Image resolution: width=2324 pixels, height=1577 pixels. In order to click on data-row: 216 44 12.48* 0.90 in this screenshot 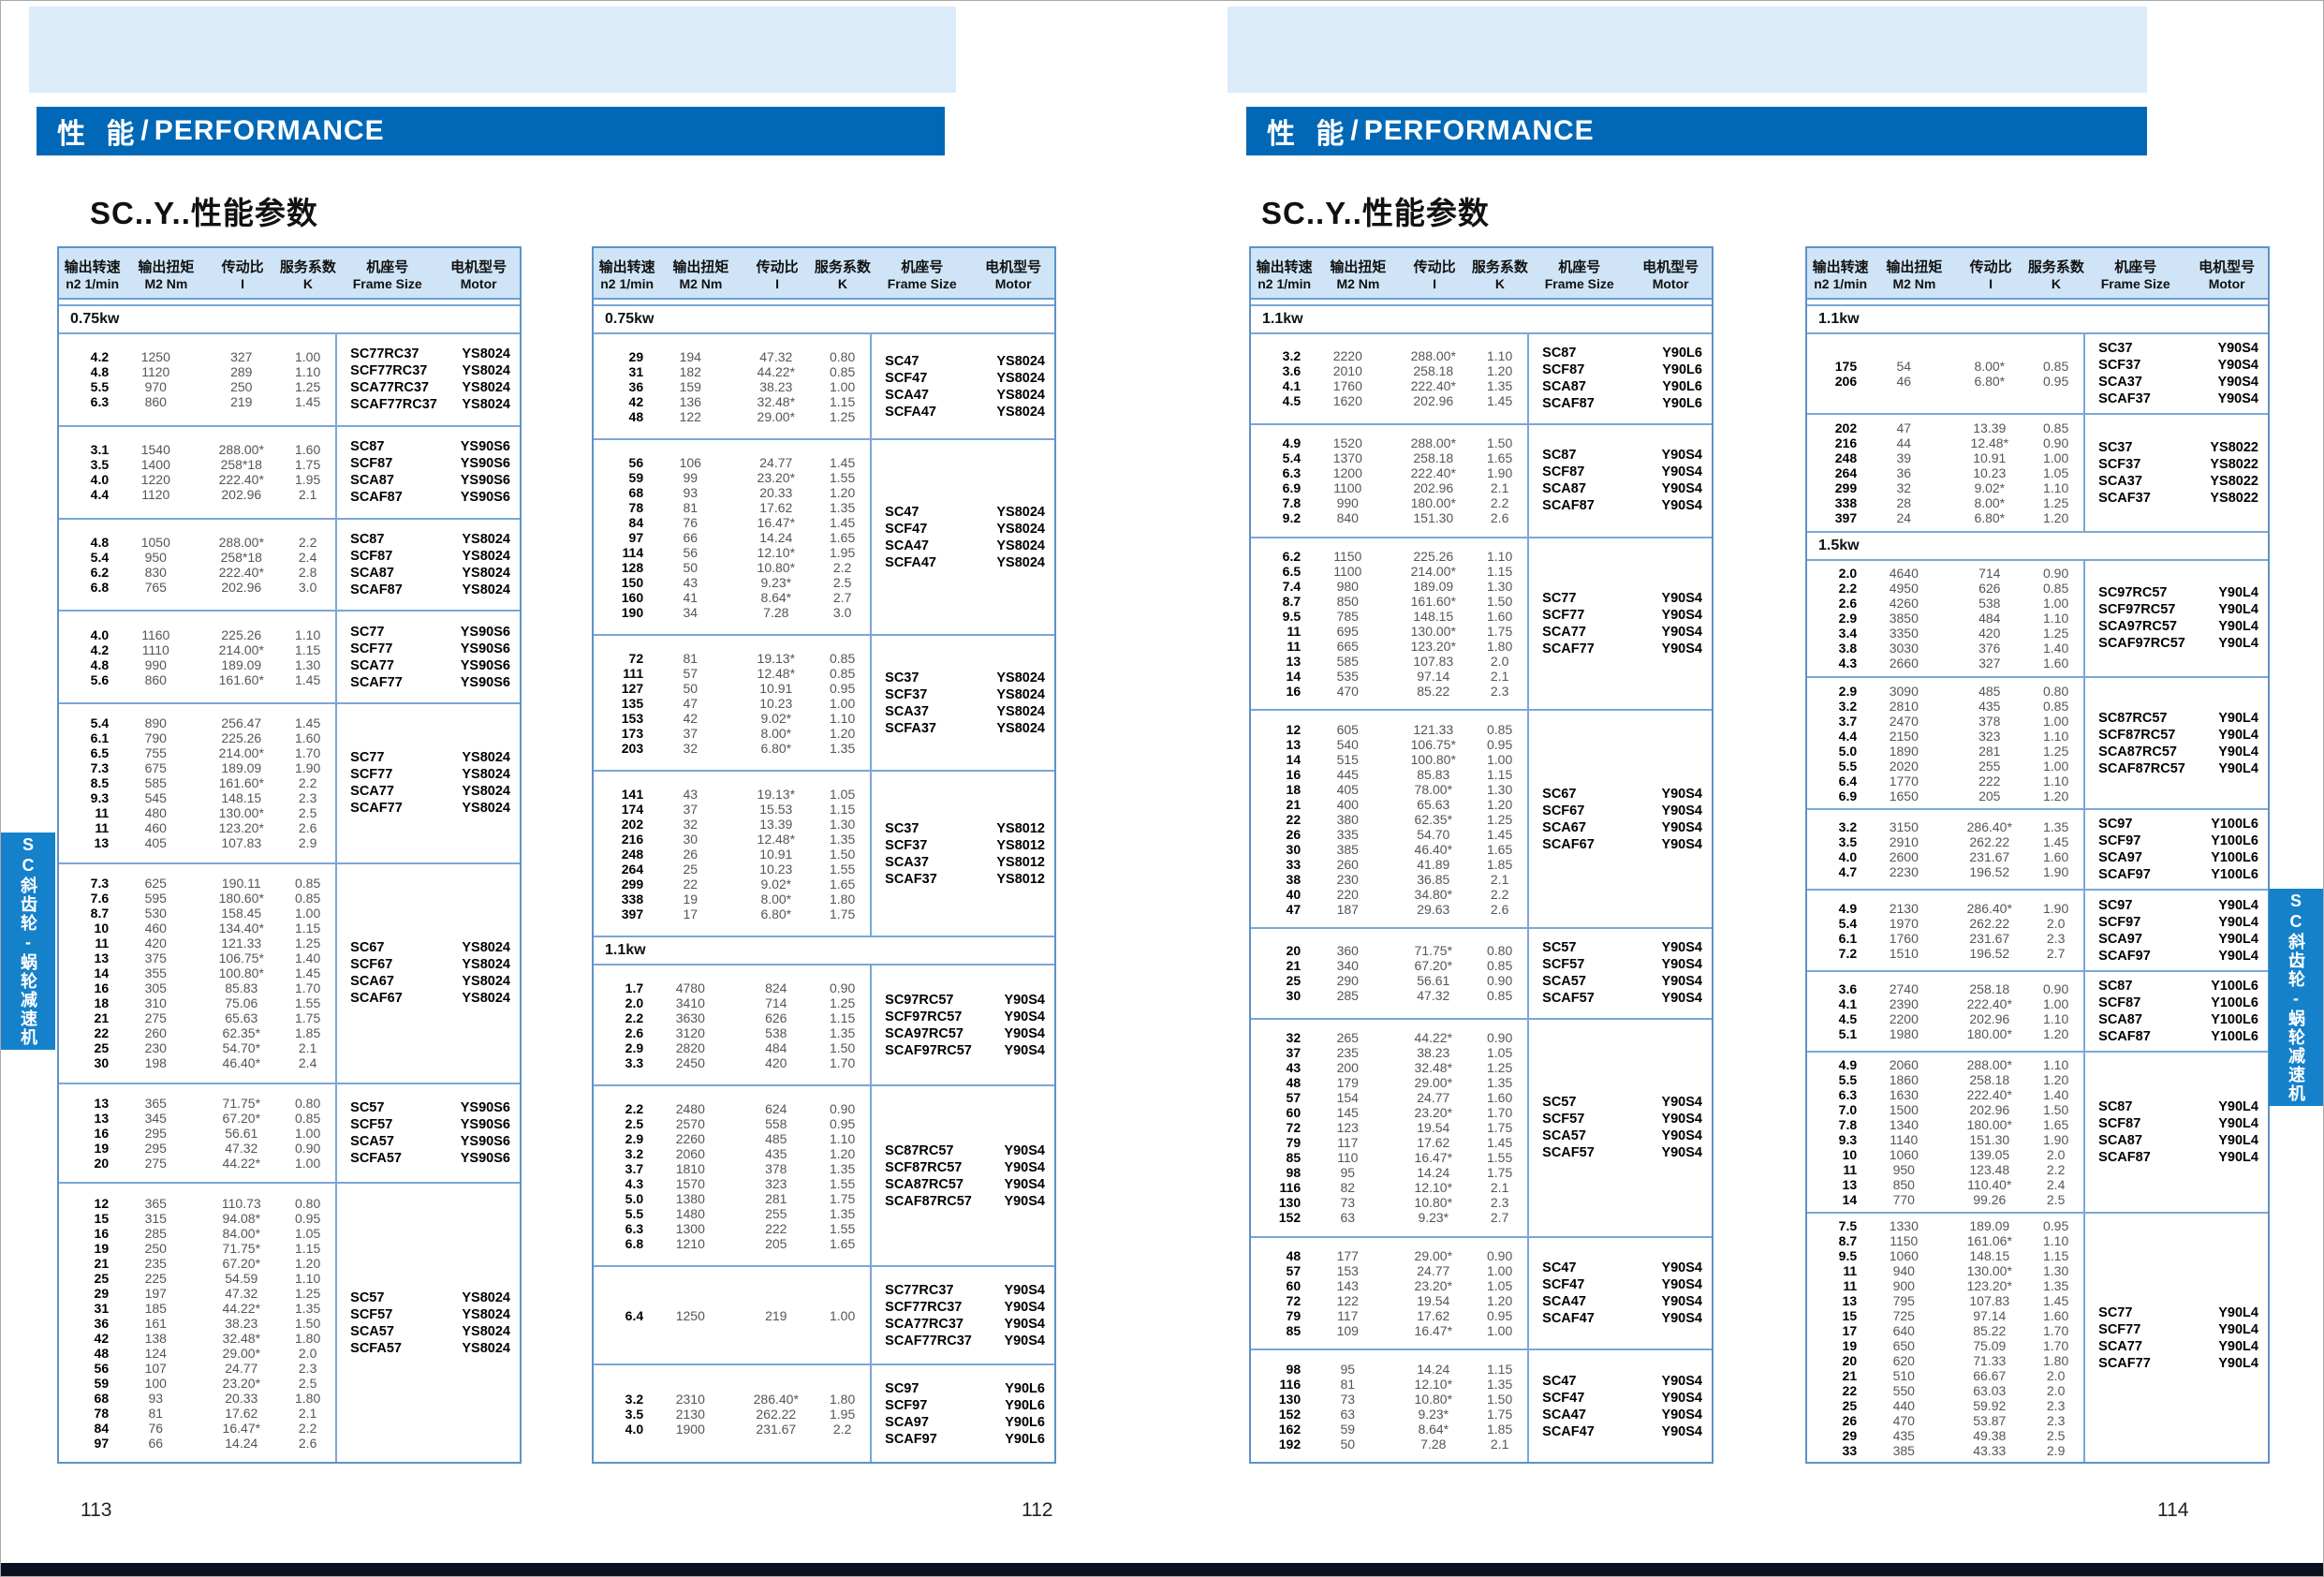, I will do `click(1945, 442)`.